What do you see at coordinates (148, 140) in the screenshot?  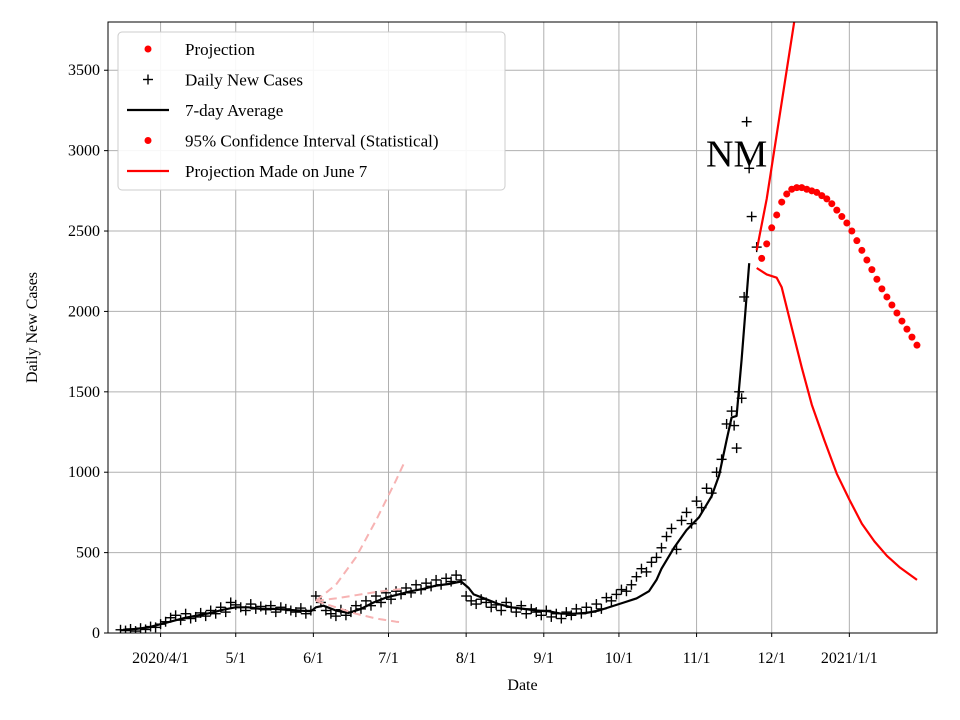 I see `legend-marker` at bounding box center [148, 140].